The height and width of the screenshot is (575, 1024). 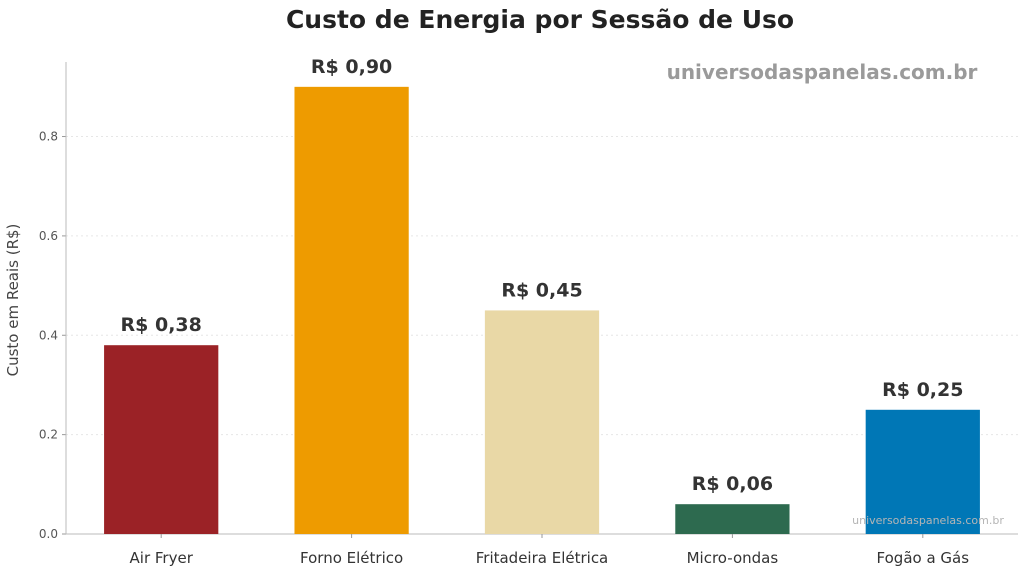 What do you see at coordinates (540, 19) in the screenshot?
I see `chart-title: Custo de Energia por Sessão de Uso` at bounding box center [540, 19].